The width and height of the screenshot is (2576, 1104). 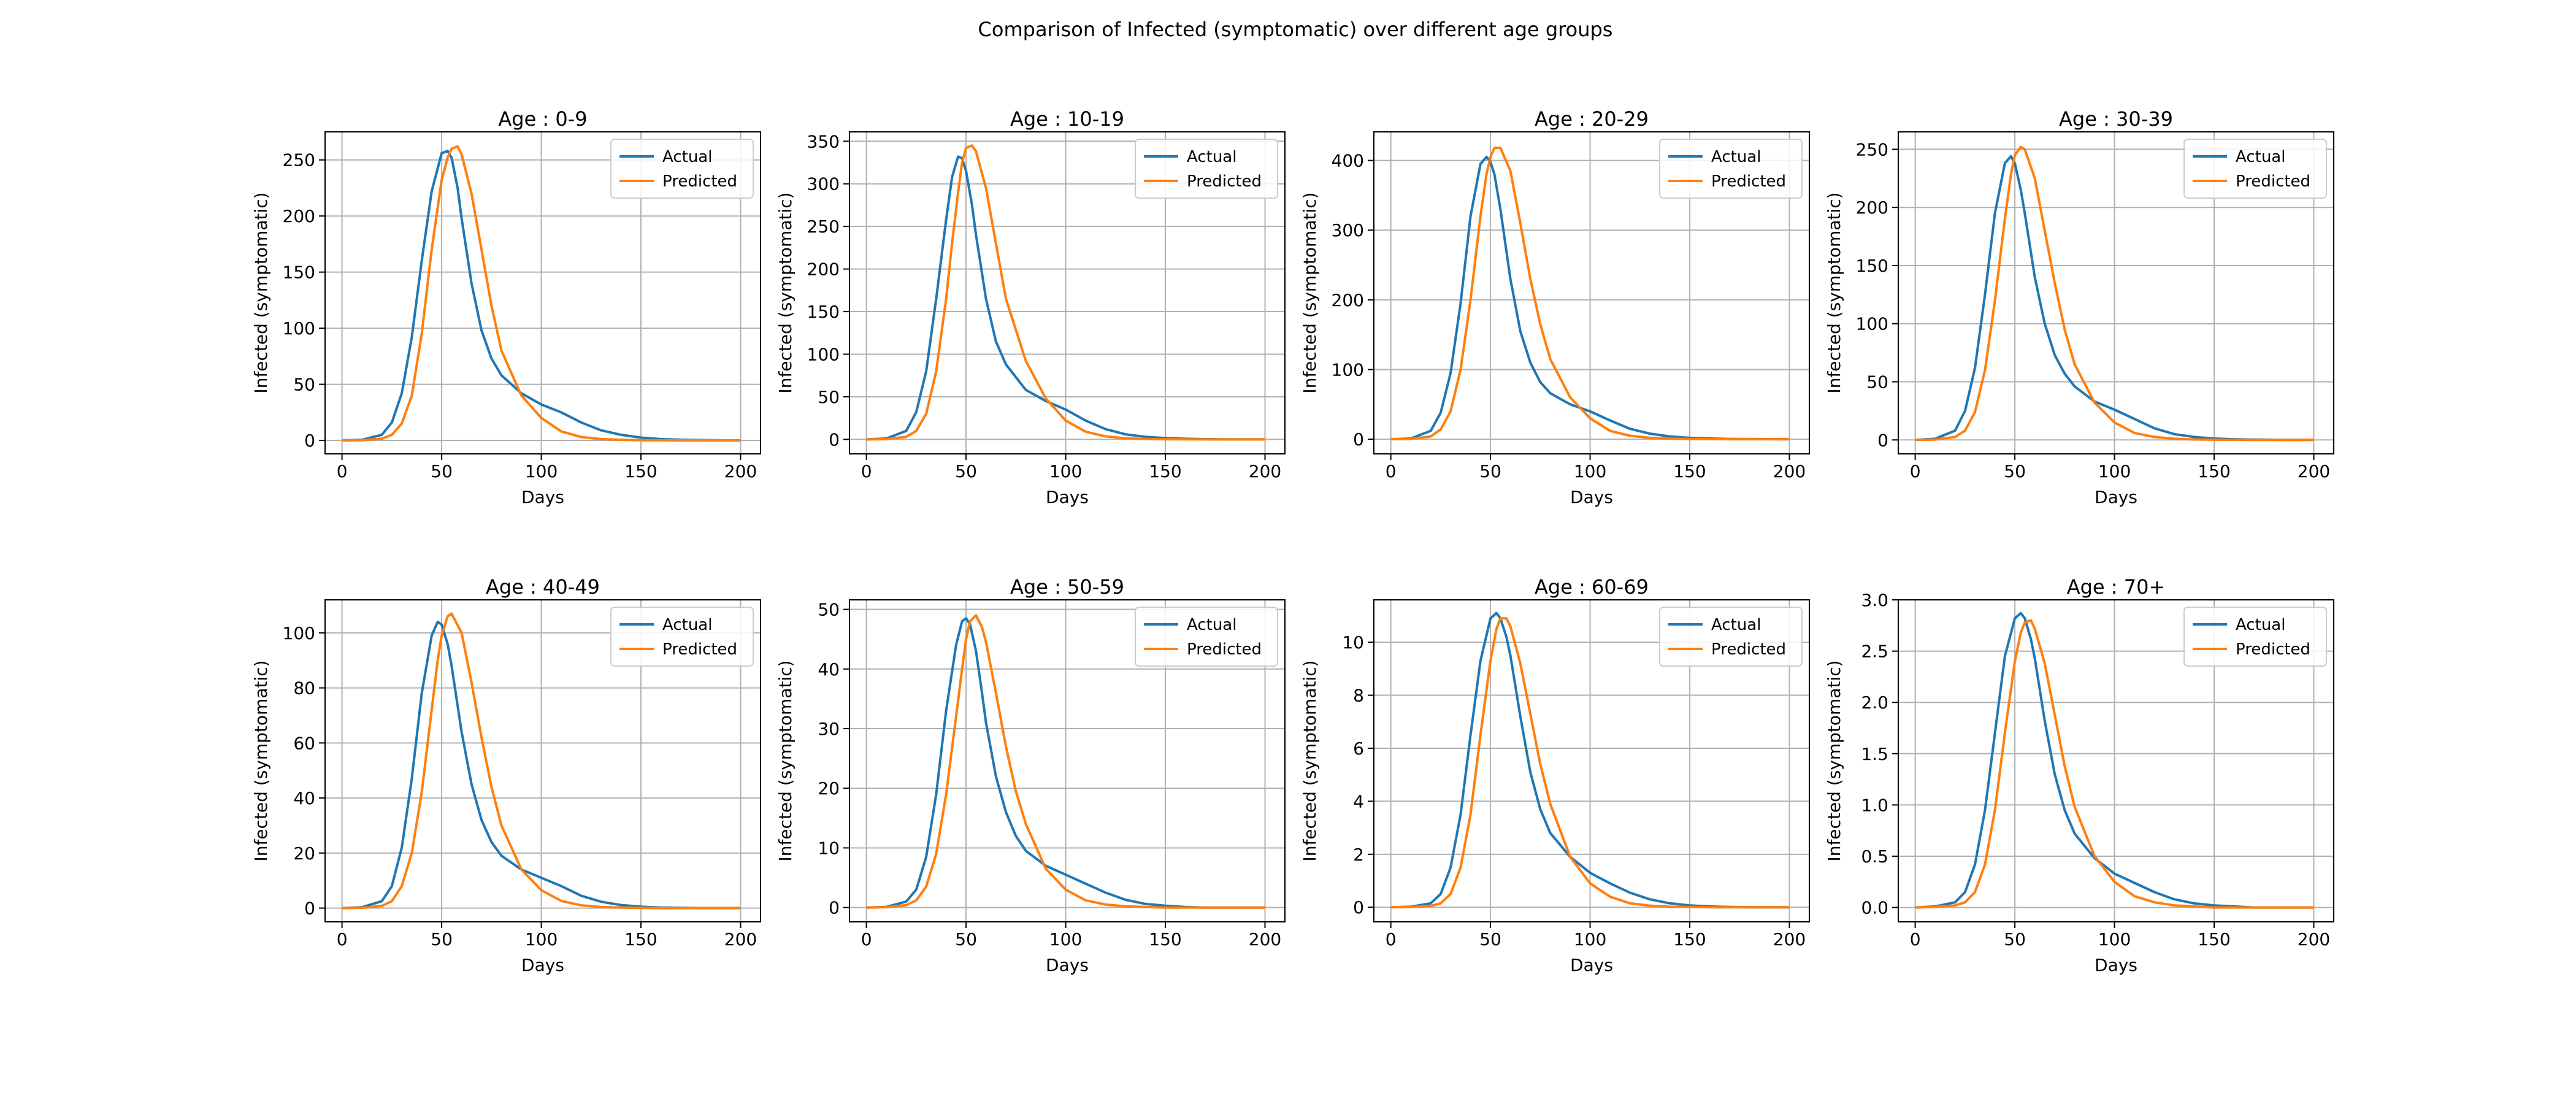 What do you see at coordinates (1358, 748) in the screenshot?
I see `y-tick-label: 6` at bounding box center [1358, 748].